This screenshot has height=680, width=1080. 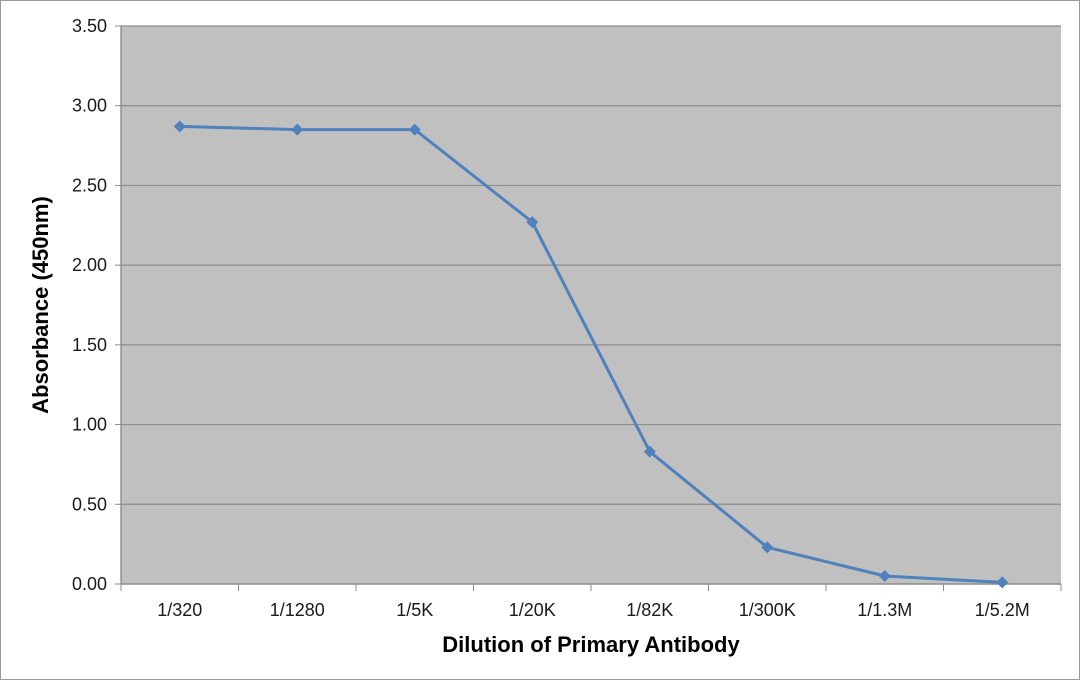 I want to click on y-tick-labels: 0.00 0.50 1.00 1.50 2.00 2.50 3.00 3.50, so click(x=89, y=305).